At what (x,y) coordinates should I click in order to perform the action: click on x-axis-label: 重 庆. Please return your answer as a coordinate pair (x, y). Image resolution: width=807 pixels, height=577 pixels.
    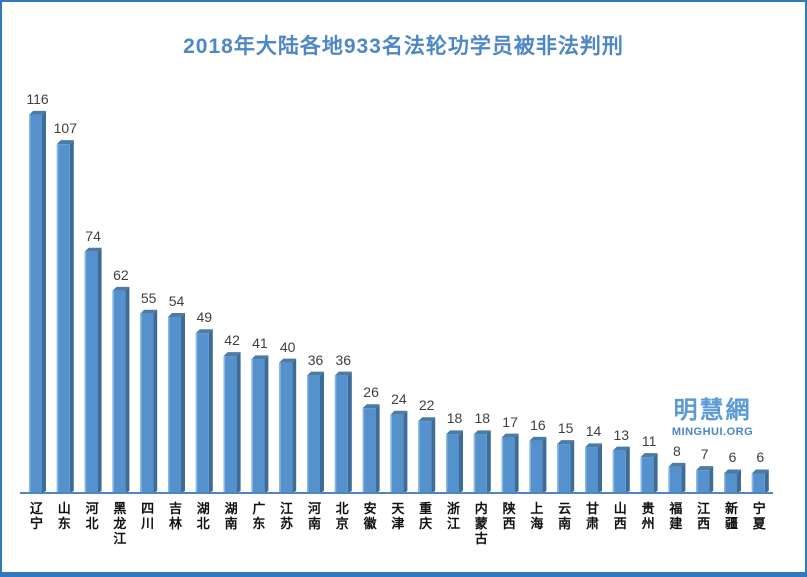
    Looking at the image, I should click on (426, 516).